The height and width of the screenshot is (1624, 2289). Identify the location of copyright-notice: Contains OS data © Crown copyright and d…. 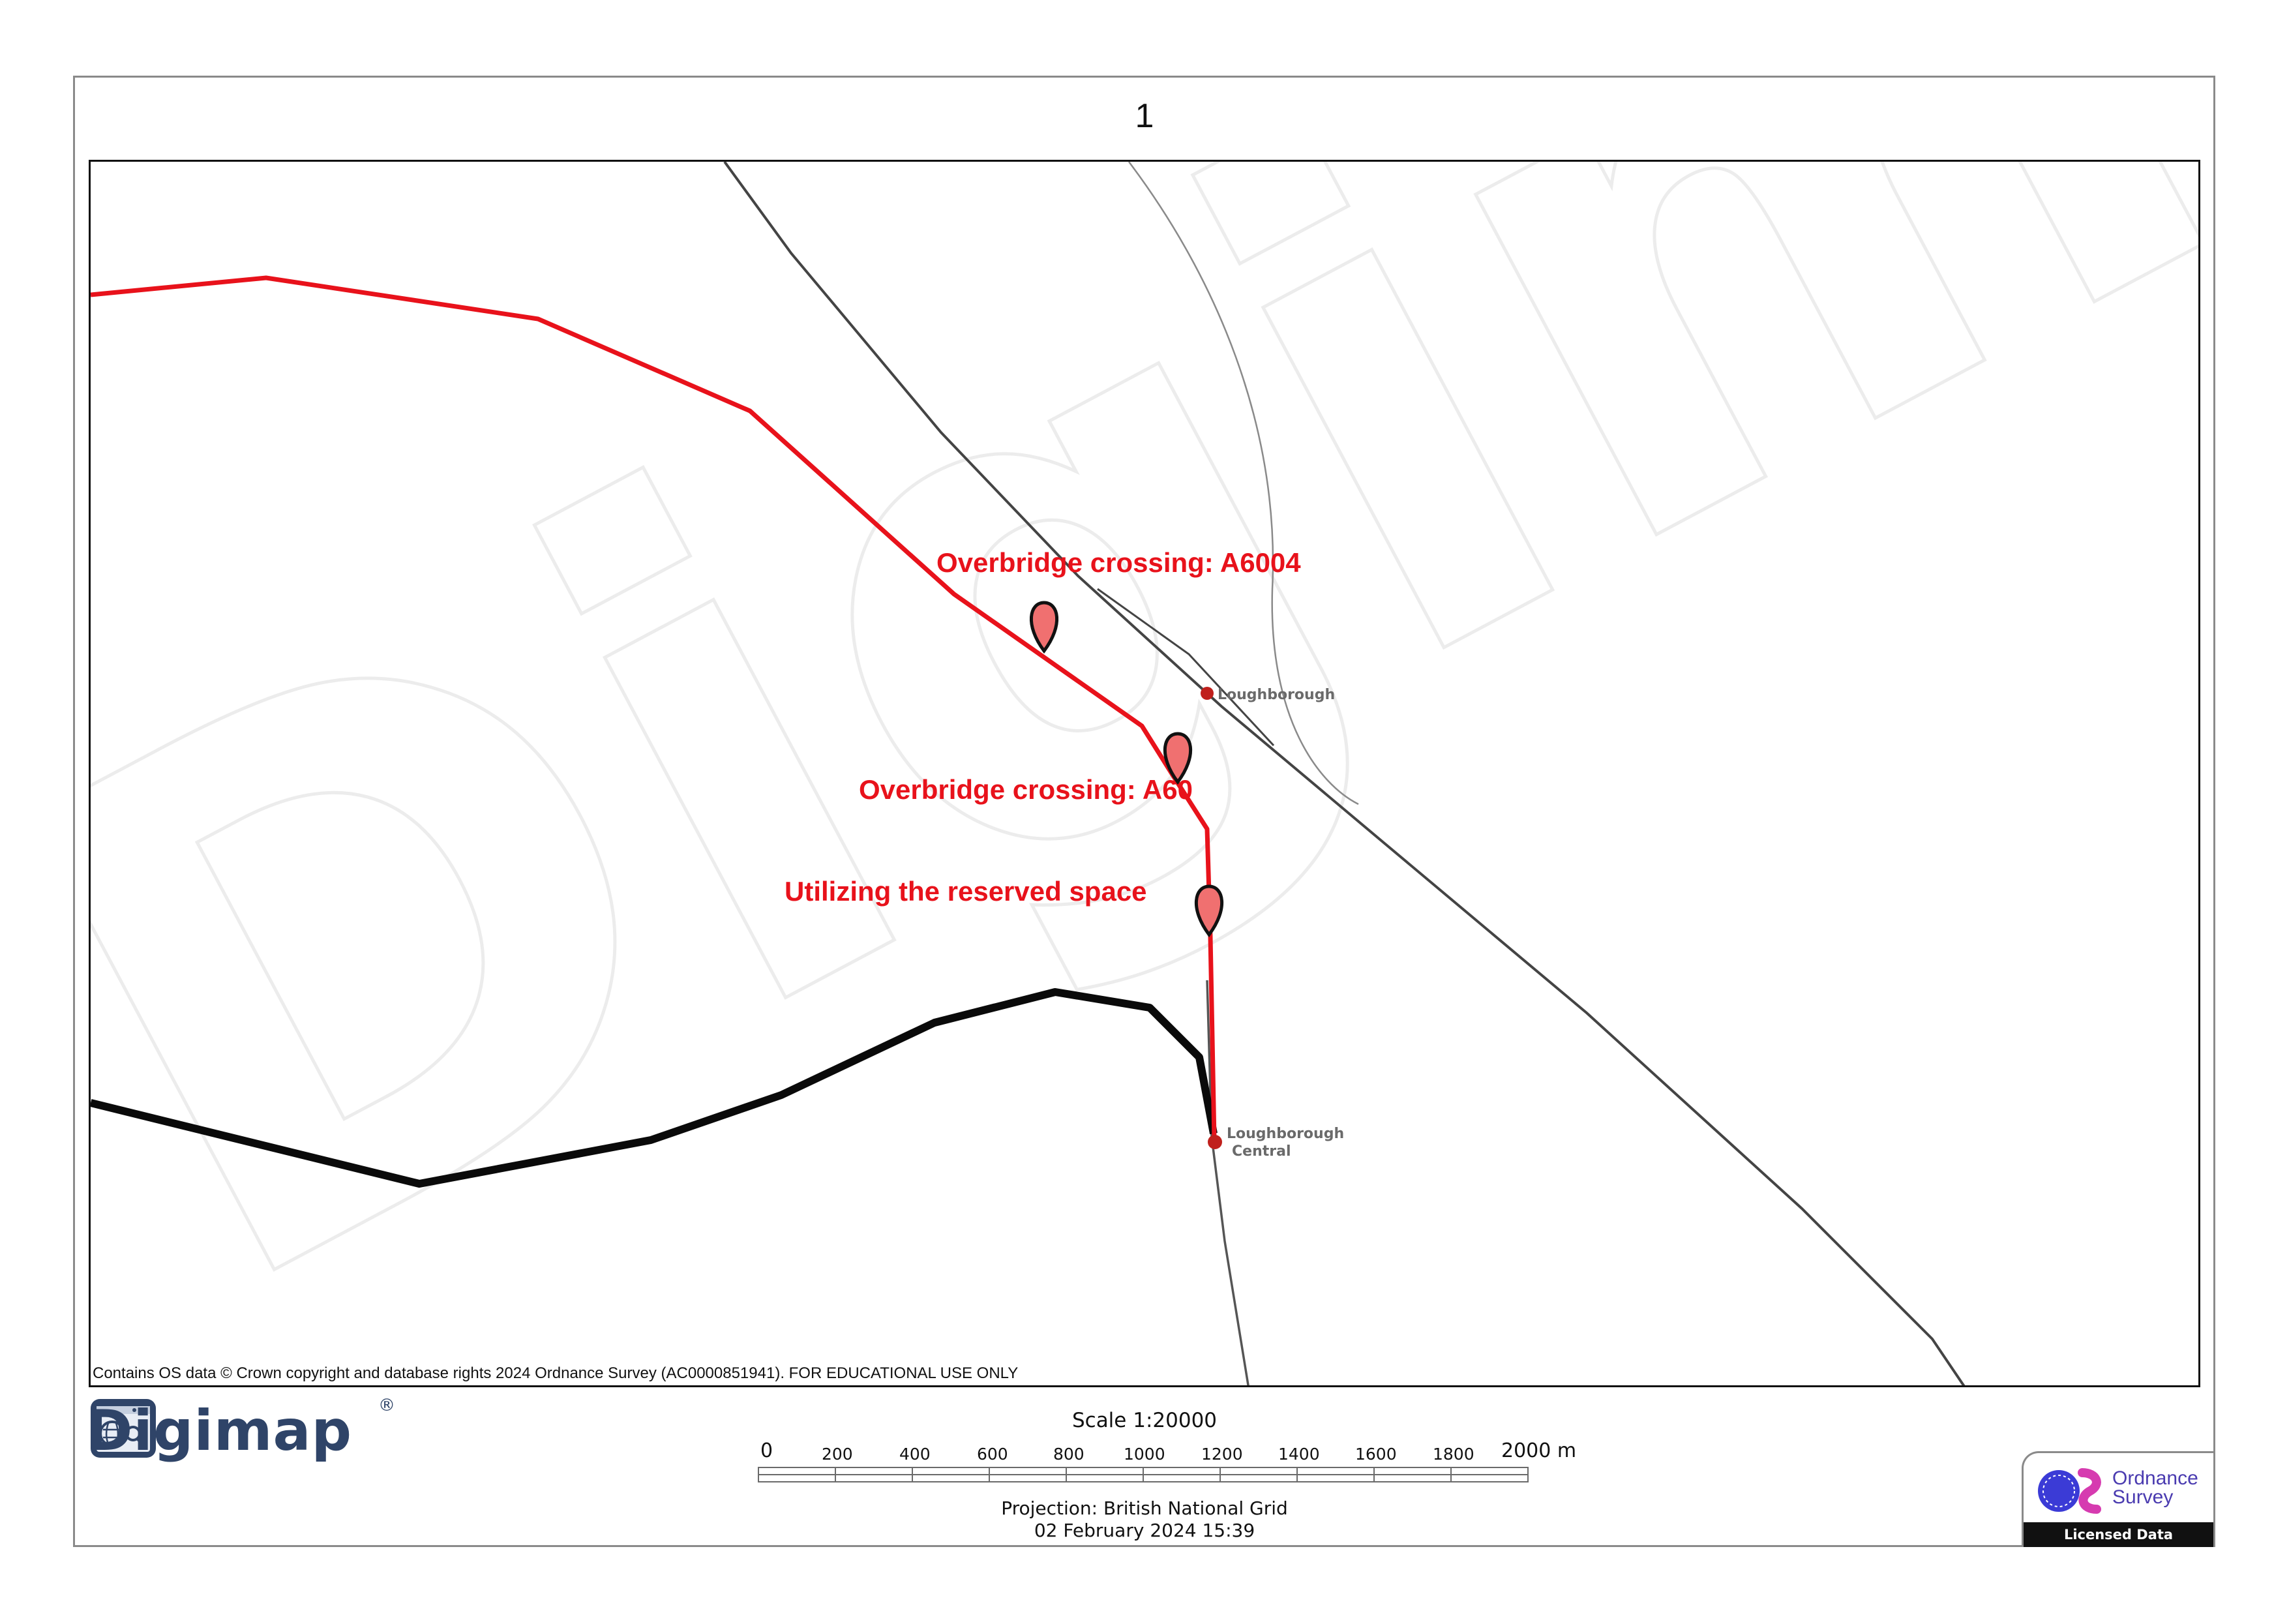
(556, 1373).